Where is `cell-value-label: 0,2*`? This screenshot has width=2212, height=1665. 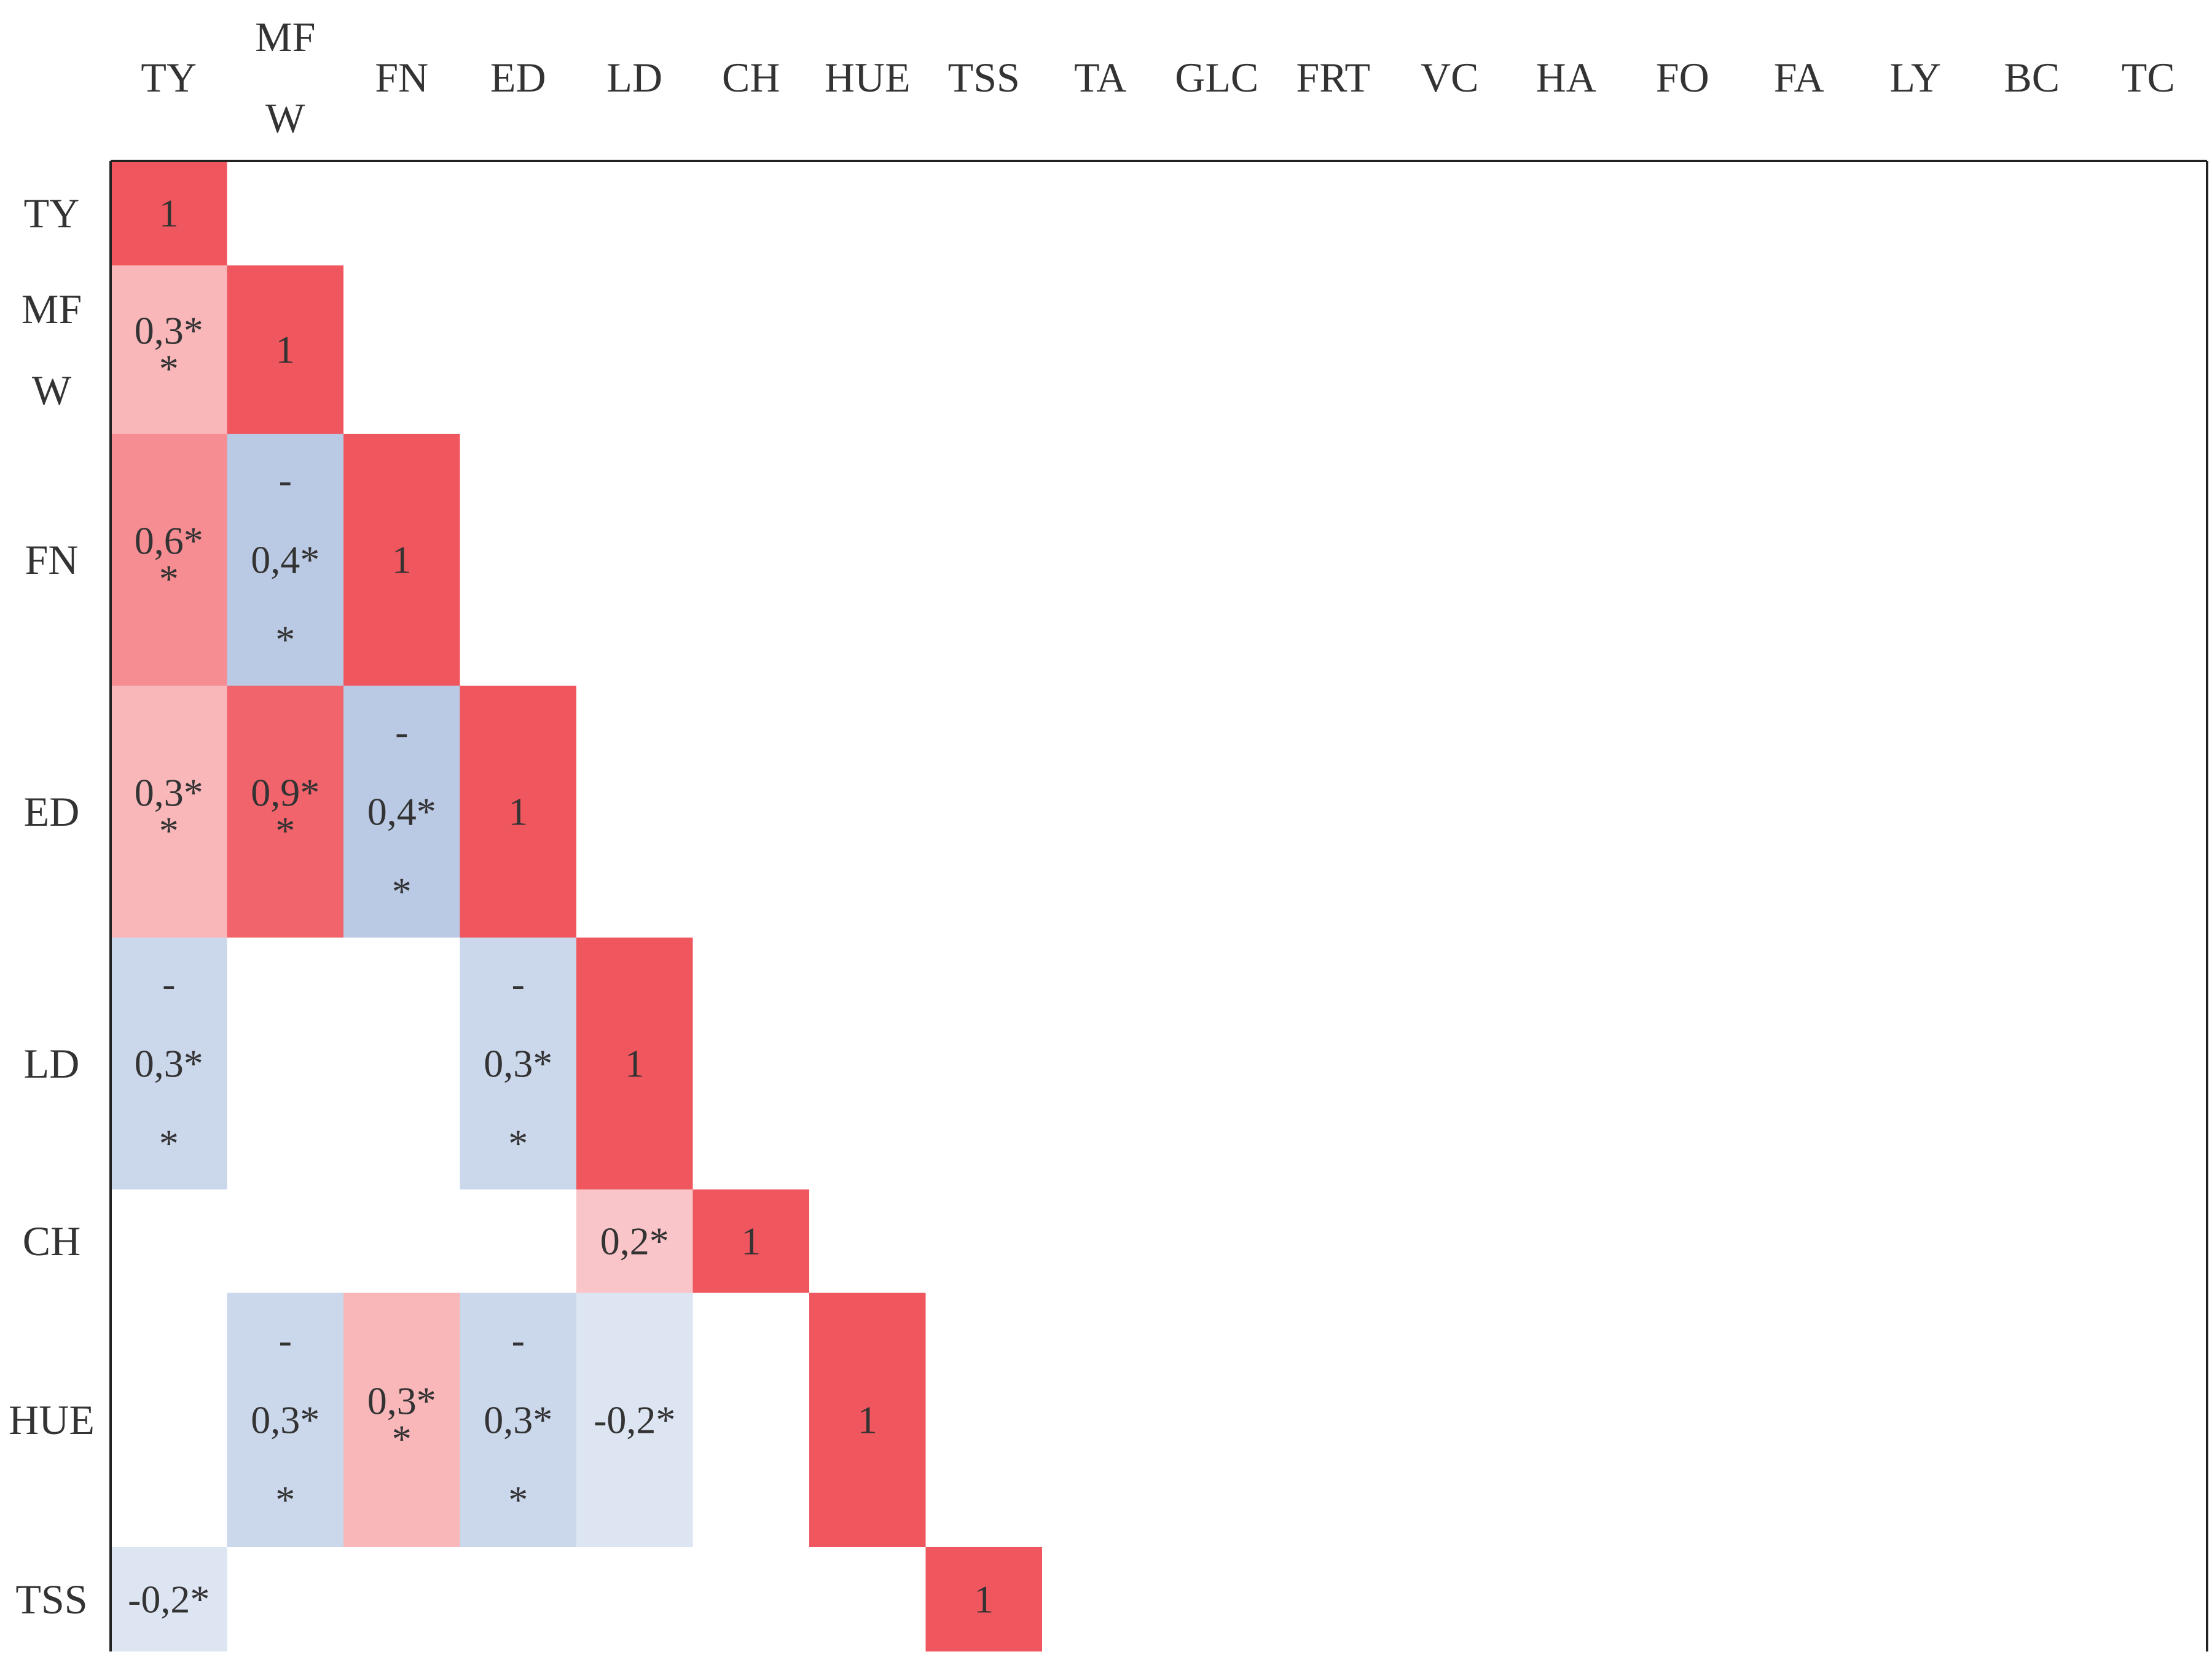 cell-value-label: 0,2* is located at coordinates (634, 1241).